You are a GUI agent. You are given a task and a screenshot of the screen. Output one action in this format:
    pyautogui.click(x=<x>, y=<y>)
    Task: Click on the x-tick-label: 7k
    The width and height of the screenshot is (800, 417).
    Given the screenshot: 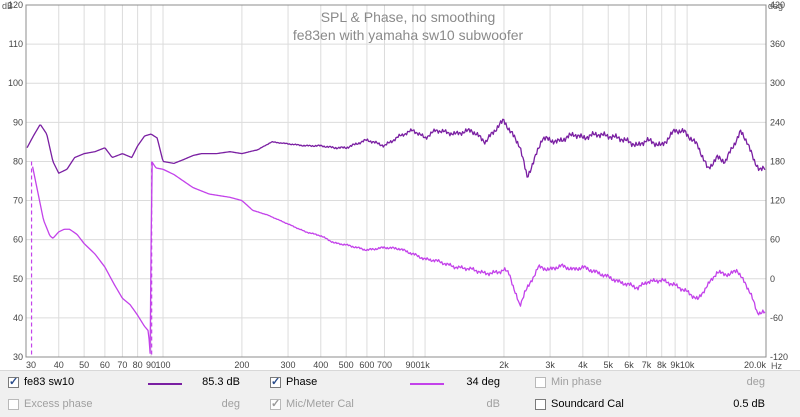 What is the action you would take?
    pyautogui.click(x=647, y=365)
    